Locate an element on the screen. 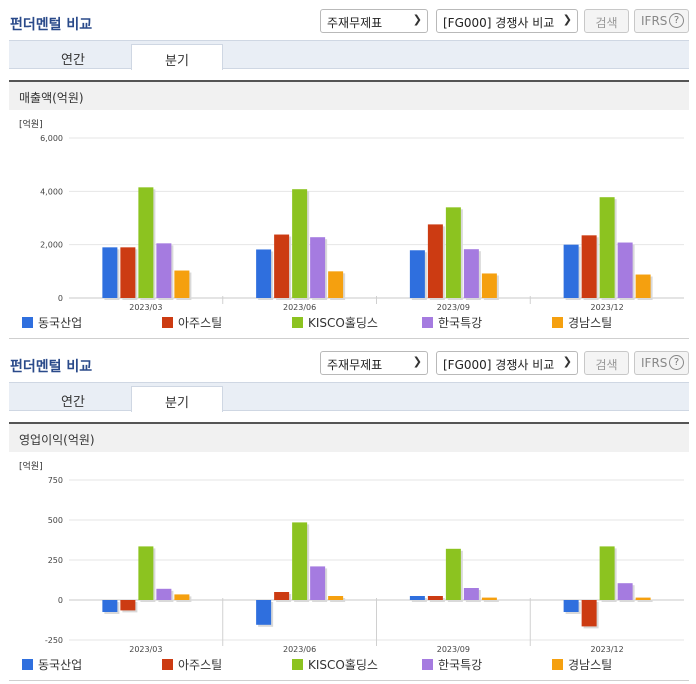 Image resolution: width=696 pixels, height=684 pixels. y-tick-label: 6,000 is located at coordinates (51, 138).